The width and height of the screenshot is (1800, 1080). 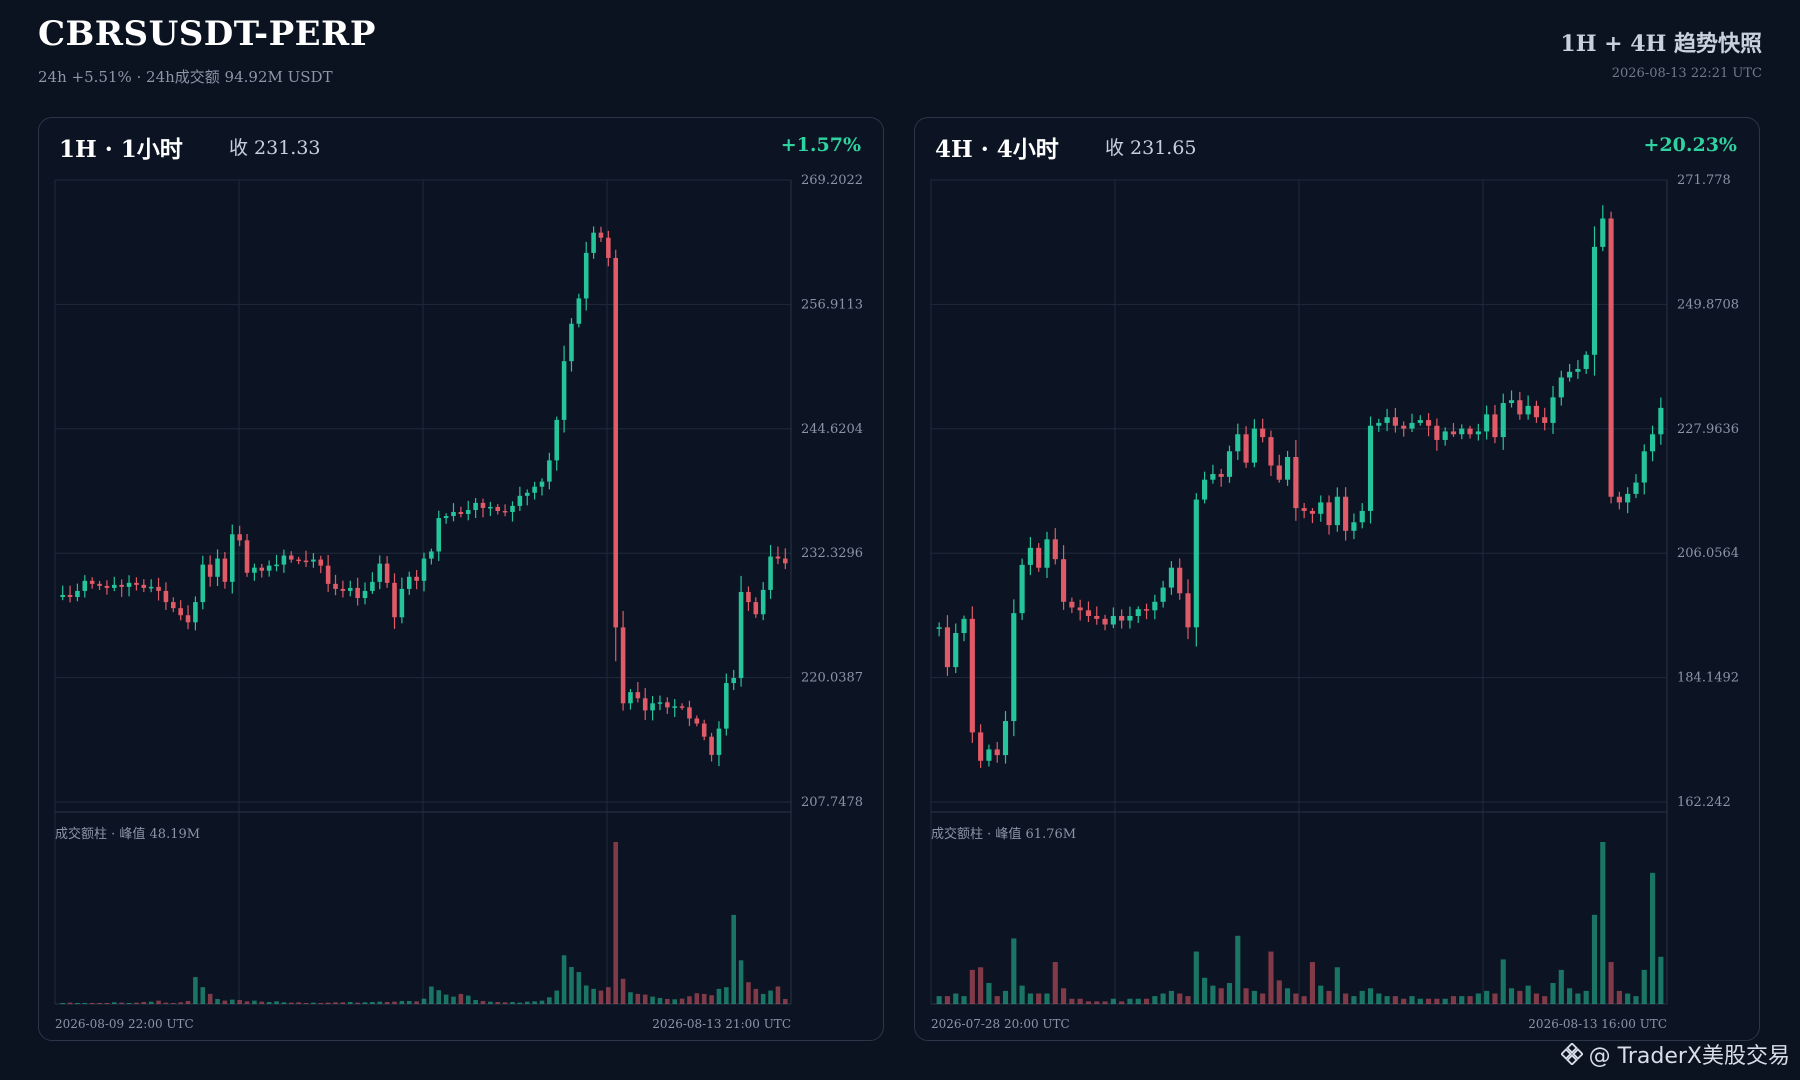 What do you see at coordinates (997, 149) in the screenshot?
I see `panel-title: 4H · 4小时` at bounding box center [997, 149].